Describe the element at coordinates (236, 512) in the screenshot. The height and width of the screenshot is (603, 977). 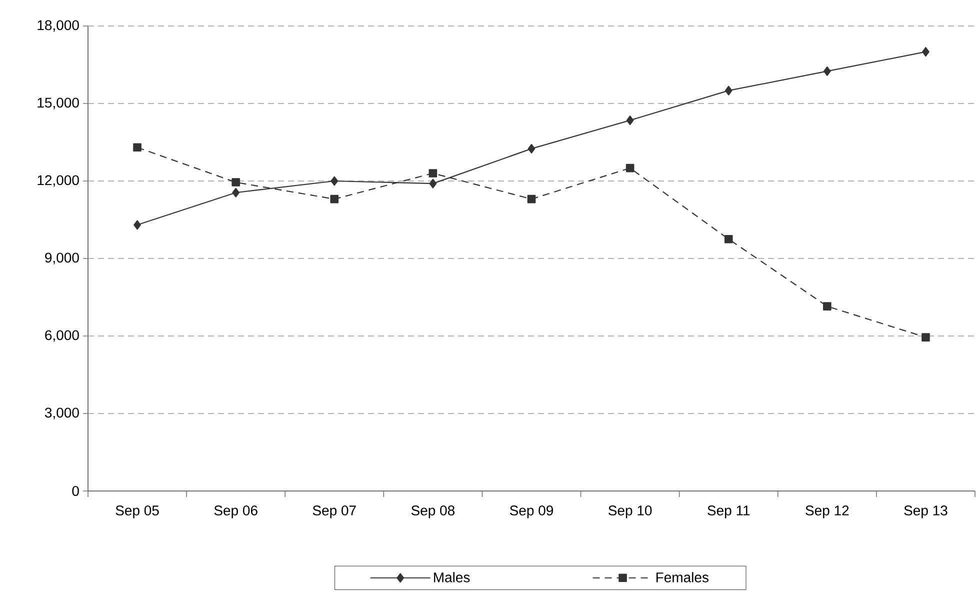
I see `x-tick-label: Sep 06` at that location.